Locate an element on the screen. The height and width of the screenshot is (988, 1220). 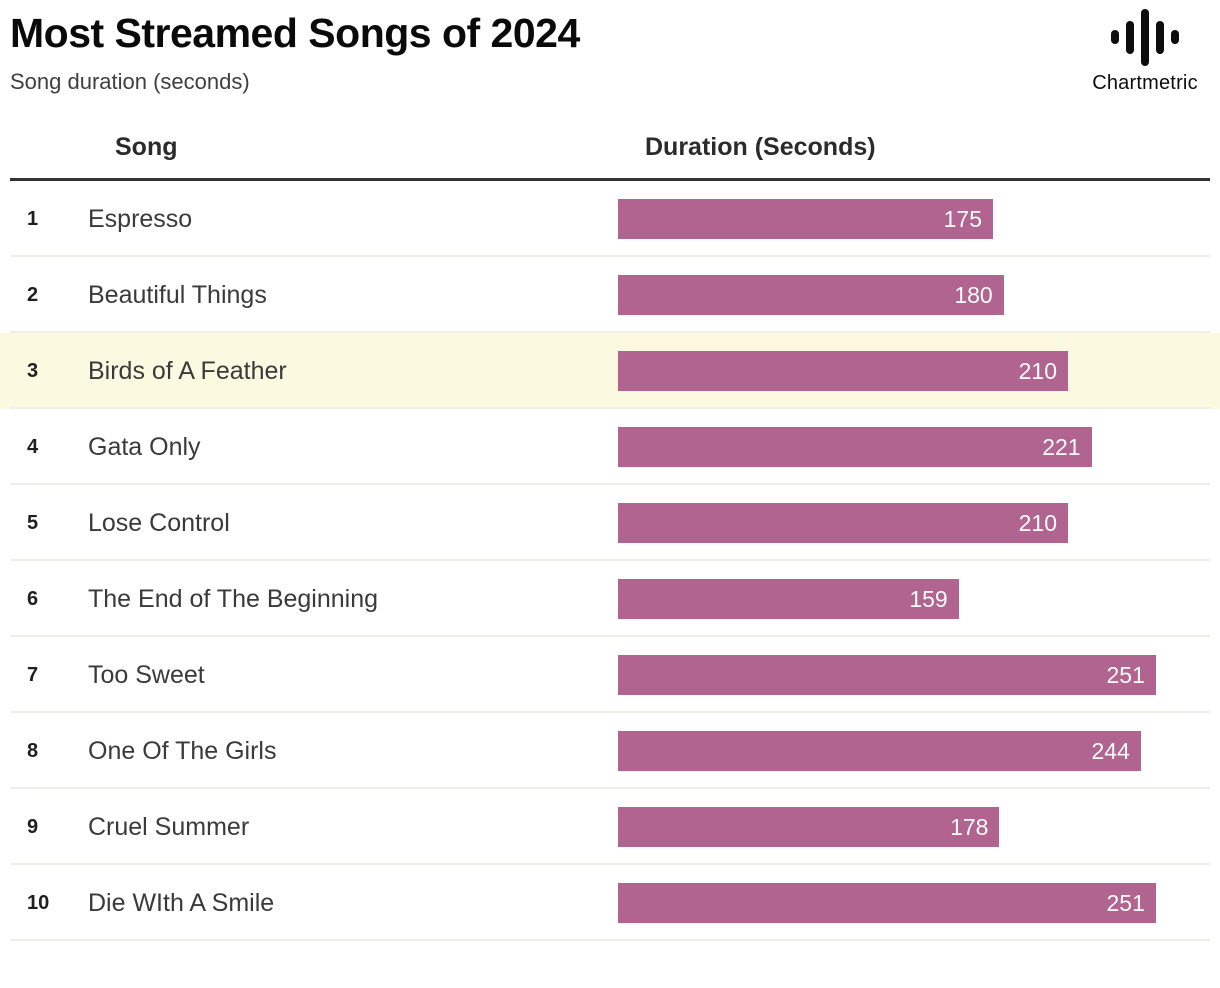
table-row: 6 The End of The Beginning 159 is located at coordinates (610, 599).